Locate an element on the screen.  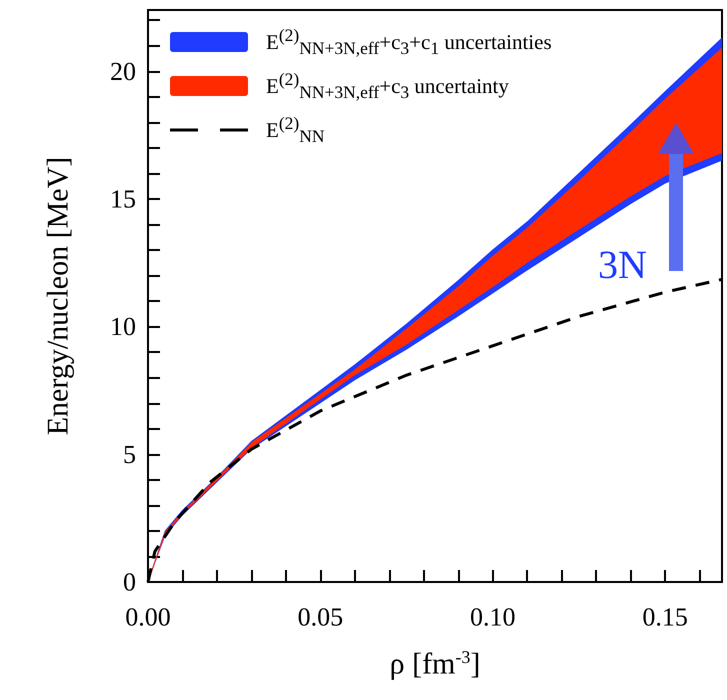
x-tick-label: 0.05 is located at coordinates (321, 617).